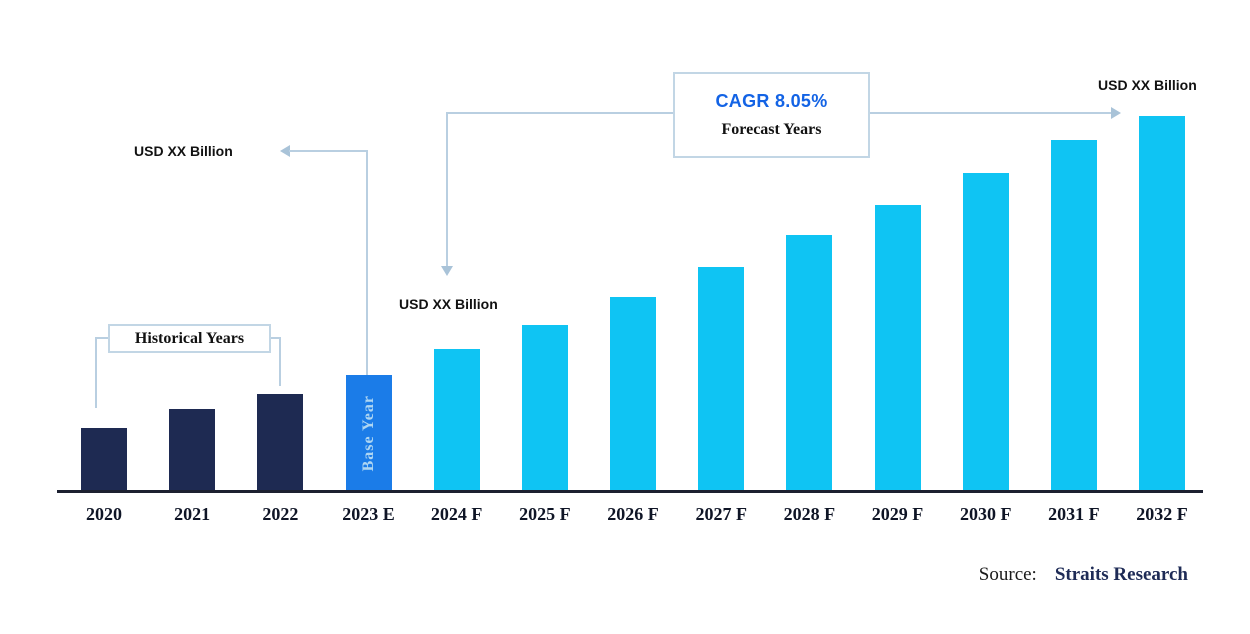 This screenshot has width=1250, height=634. I want to click on x-axis-label-2032-f: 2032 F, so click(1162, 514).